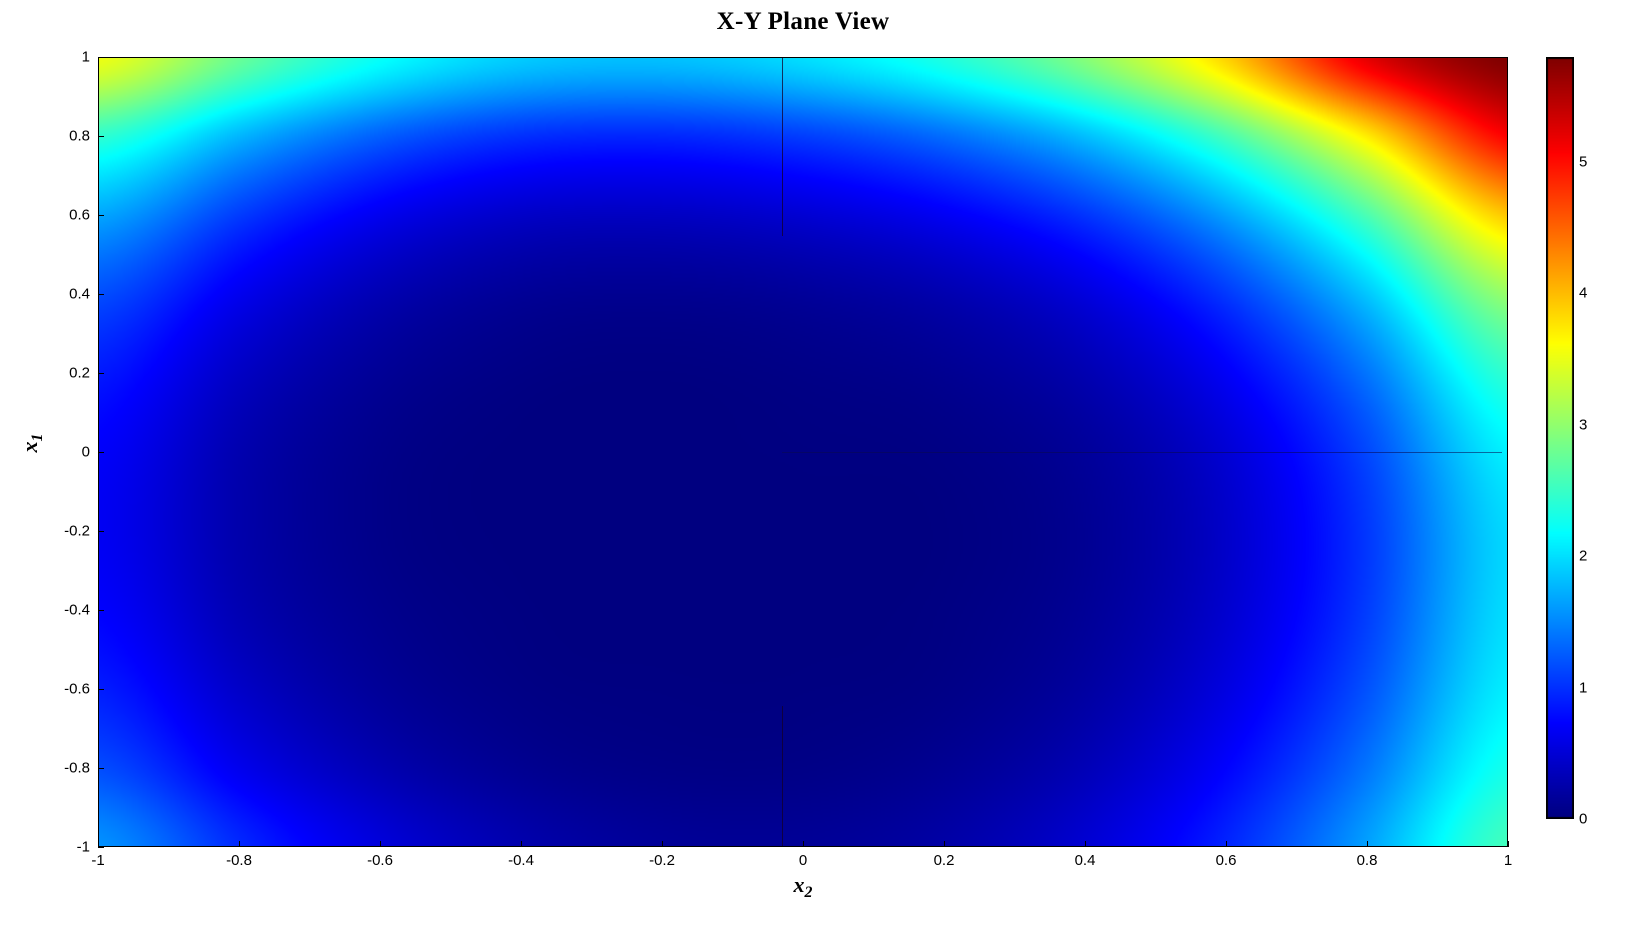  Describe the element at coordinates (1583, 819) in the screenshot. I see `colorbar-tick-label: 0` at that location.